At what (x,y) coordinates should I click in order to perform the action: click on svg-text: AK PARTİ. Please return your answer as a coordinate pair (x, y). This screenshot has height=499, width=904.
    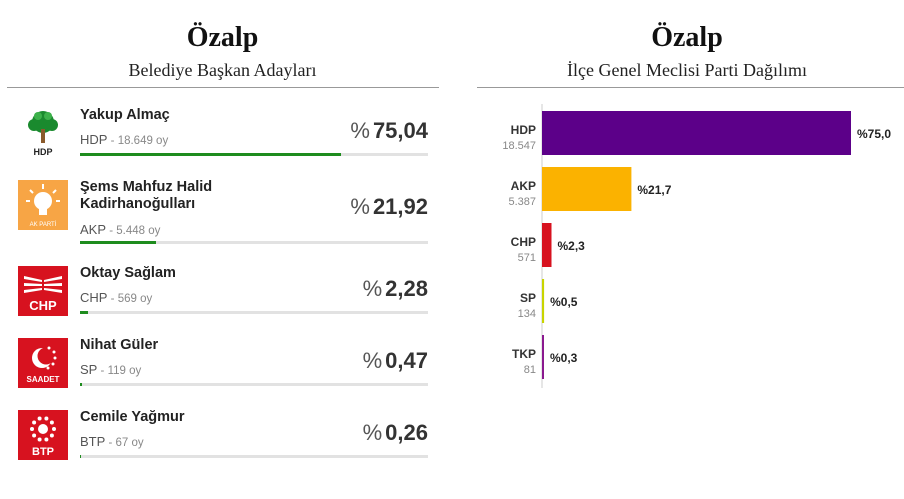
    Looking at the image, I should click on (43, 224).